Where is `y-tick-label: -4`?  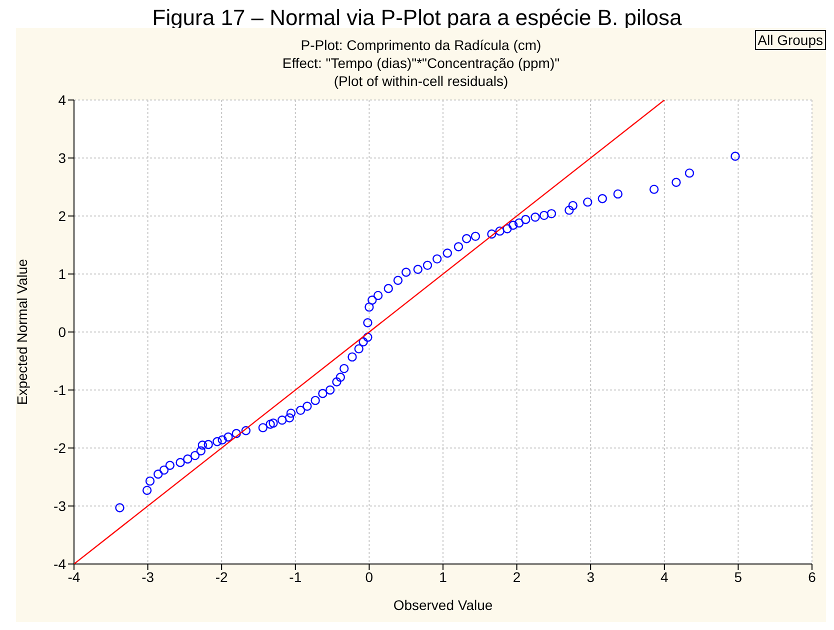 y-tick-label: -4 is located at coordinates (60, 564).